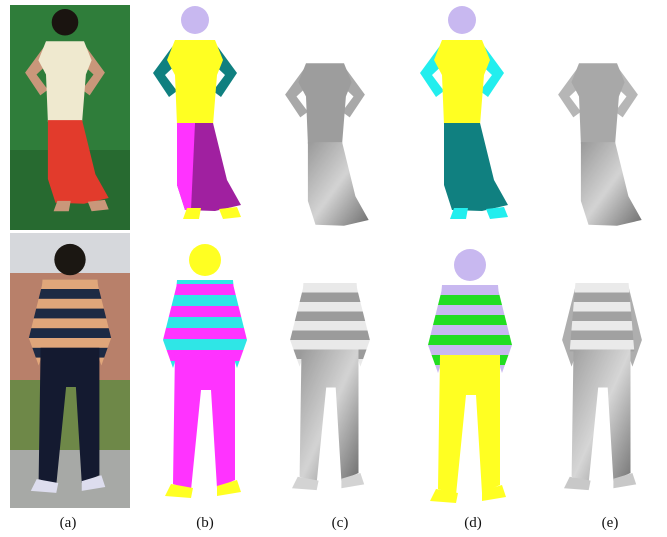 This screenshot has height=537, width=667. Describe the element at coordinates (610, 523) in the screenshot. I see `caption: (e)` at that location.